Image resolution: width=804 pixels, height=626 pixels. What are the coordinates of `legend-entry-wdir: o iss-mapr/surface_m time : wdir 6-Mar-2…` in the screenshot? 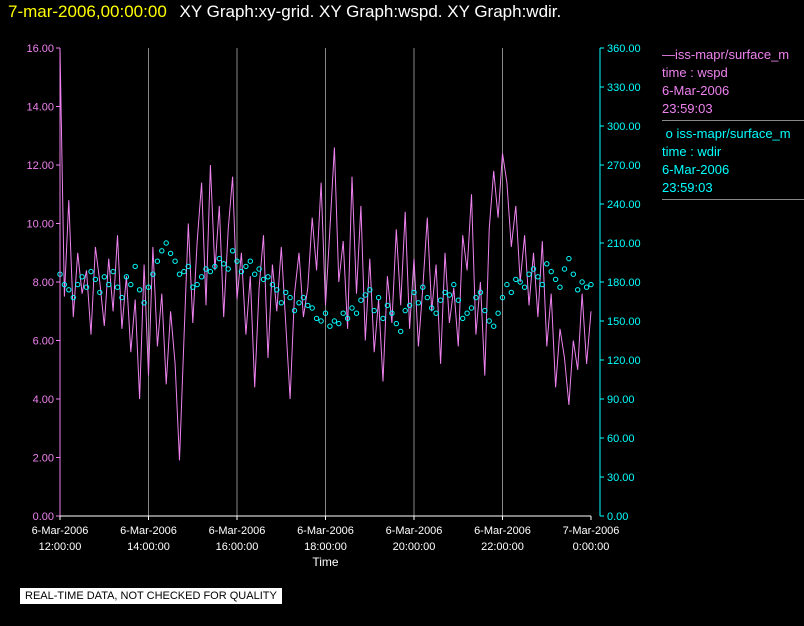 It's located at (733, 162).